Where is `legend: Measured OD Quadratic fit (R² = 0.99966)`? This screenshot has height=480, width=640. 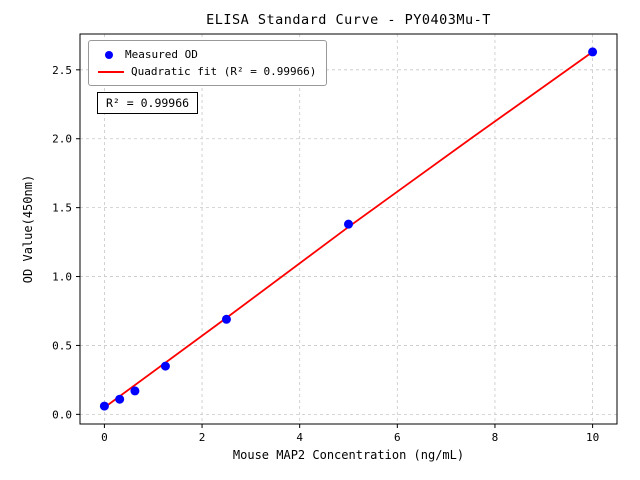
legend: Measured OD Quadratic fit (R² = 0.99966) is located at coordinates (208, 63).